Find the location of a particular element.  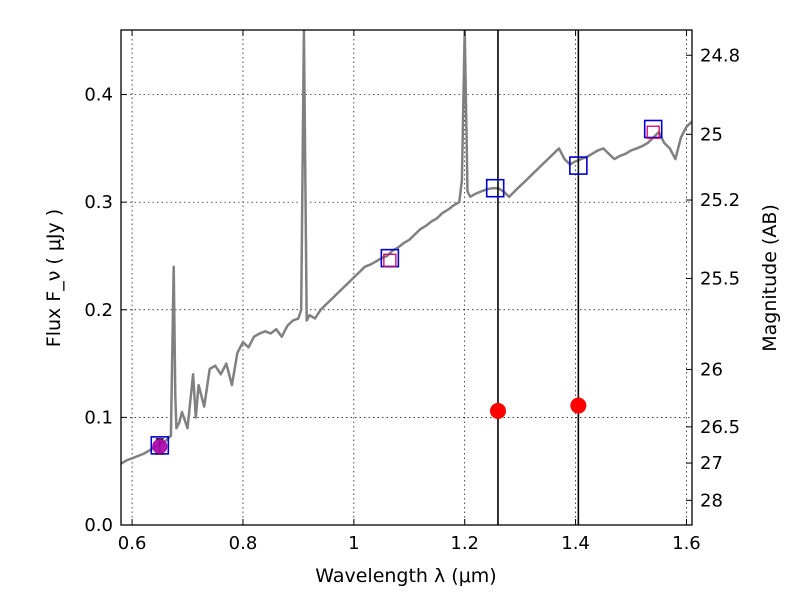

mag-tick-label: 28 is located at coordinates (711, 500).